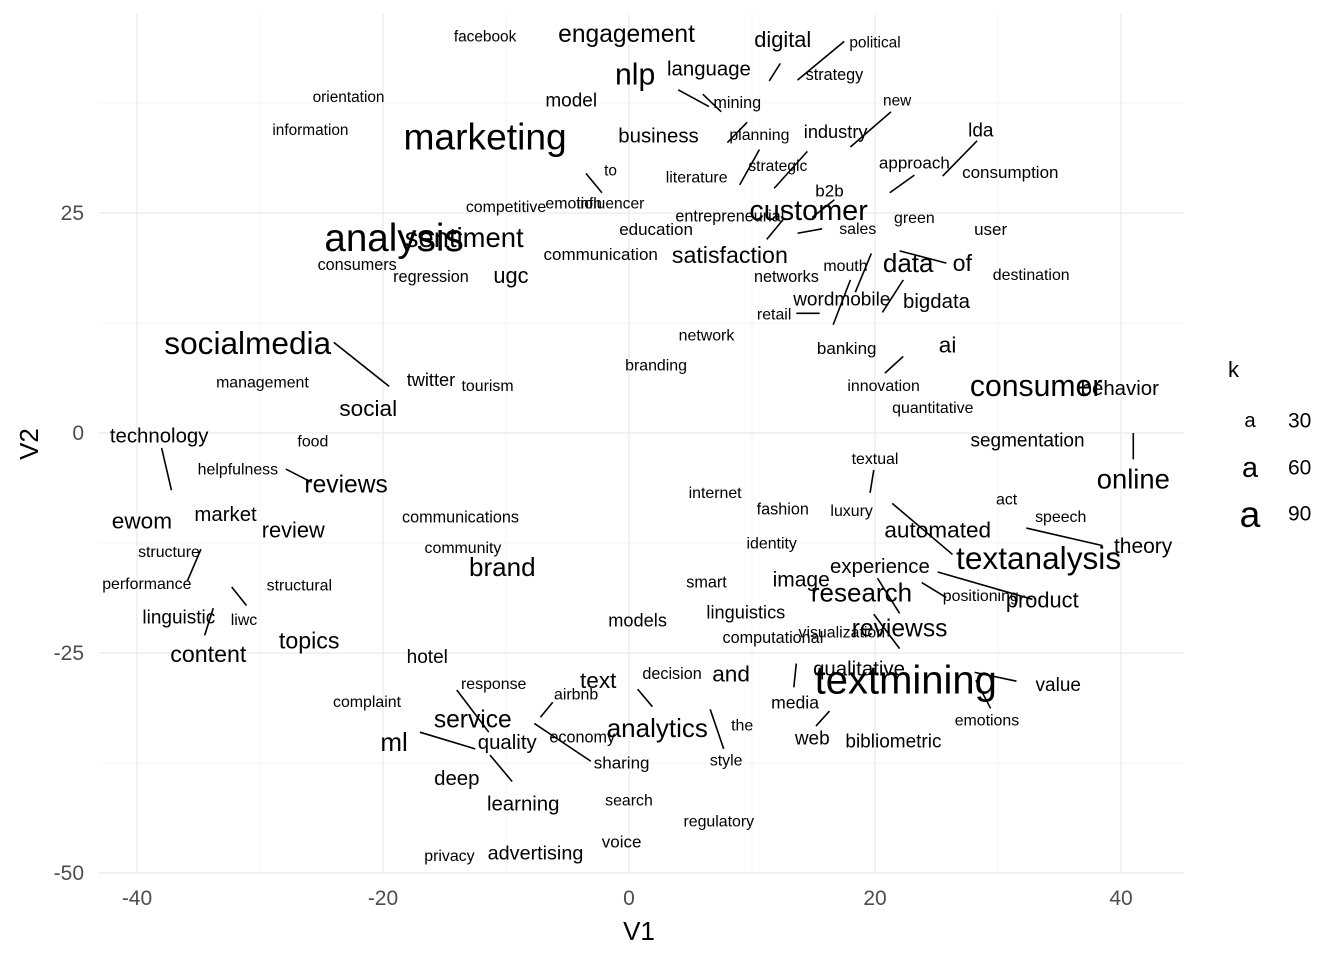  What do you see at coordinates (880, 567) in the screenshot?
I see `word-label: experience` at bounding box center [880, 567].